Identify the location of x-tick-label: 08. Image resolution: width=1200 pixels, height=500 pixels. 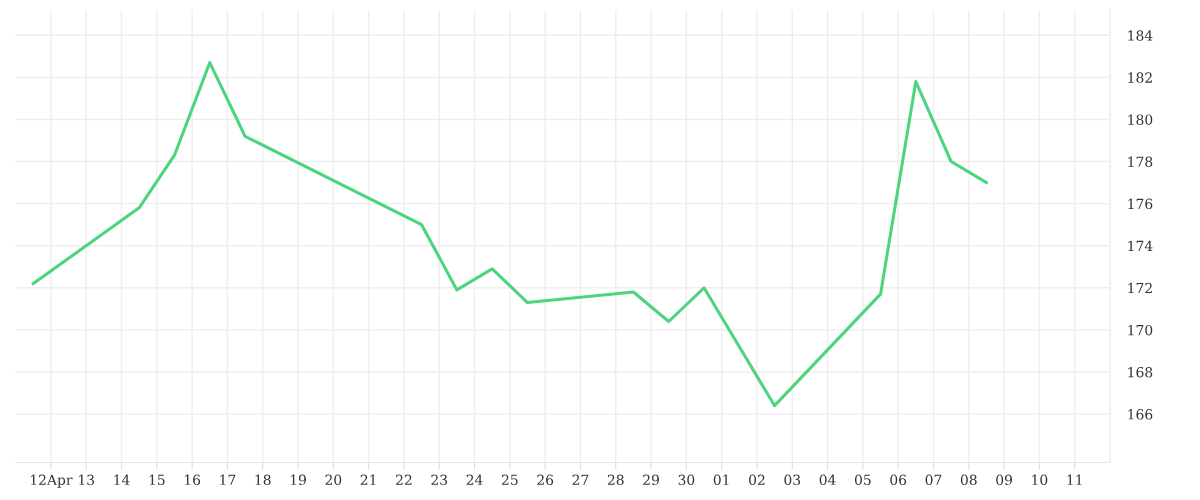
(968, 480).